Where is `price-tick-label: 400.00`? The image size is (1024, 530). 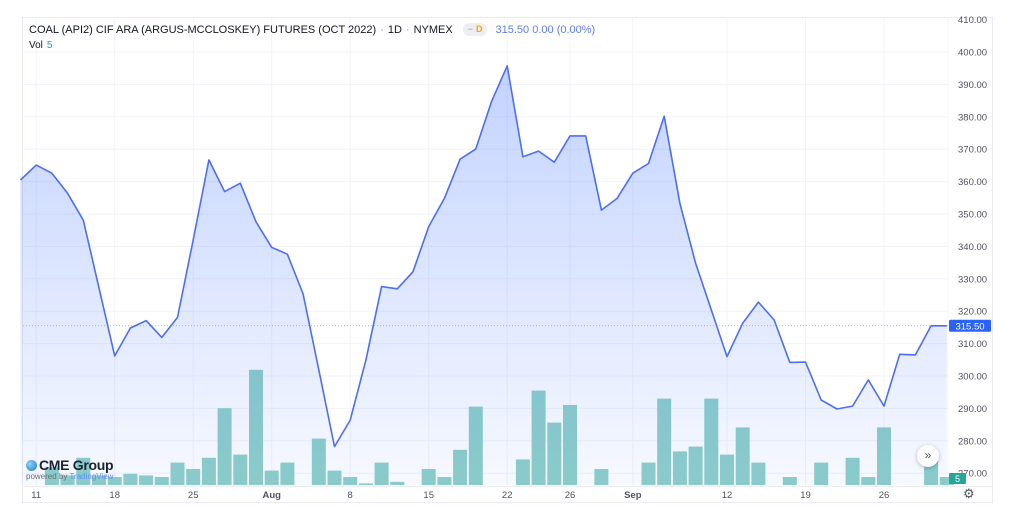
price-tick-label: 400.00 is located at coordinates (972, 53).